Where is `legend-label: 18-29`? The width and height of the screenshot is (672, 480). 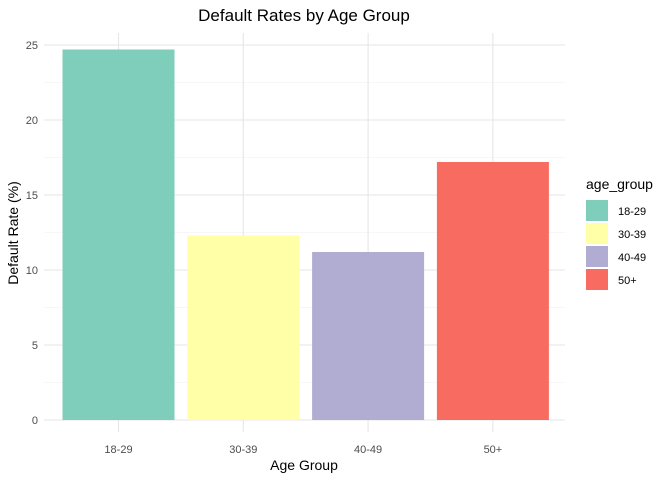 legend-label: 18-29 is located at coordinates (632, 212).